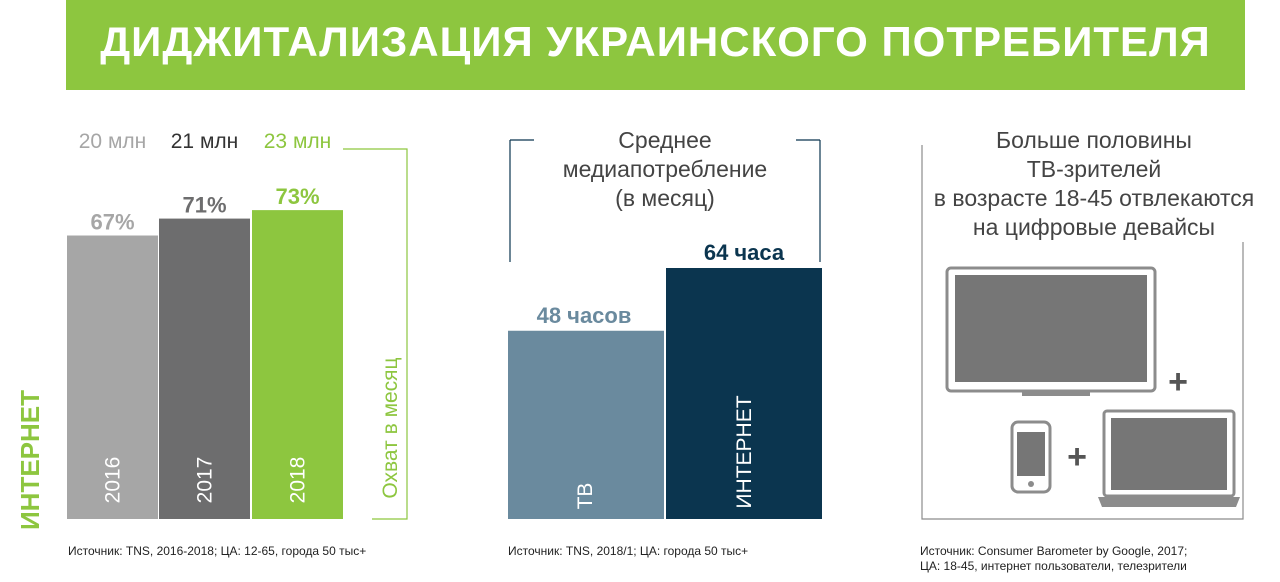 The image size is (1280, 582). I want to click on smartphone-button, so click(1031, 484).